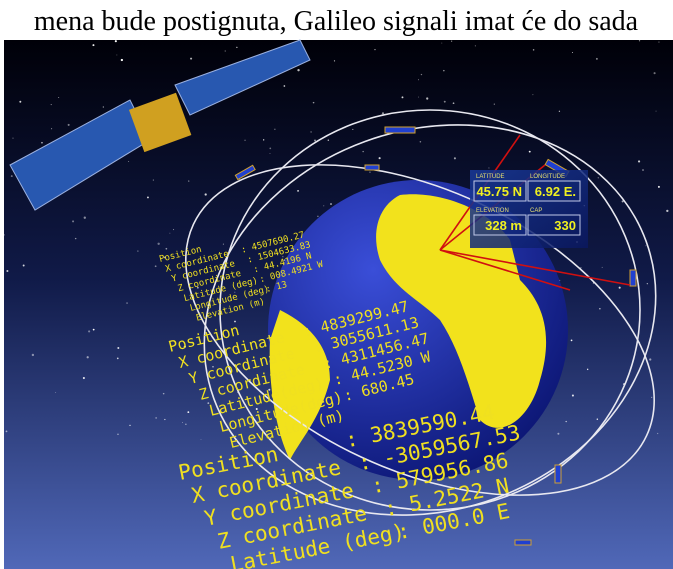 The height and width of the screenshot is (569, 673). I want to click on panel-label: LONGITUDE, so click(547, 177).